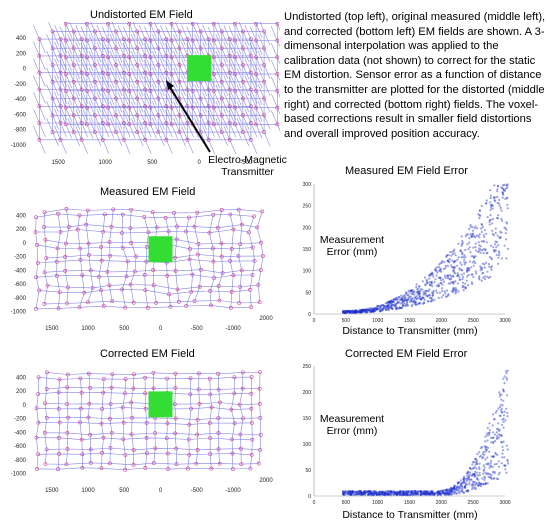 This screenshot has height=525, width=550. I want to click on measured-error-xlabel: Distance to Transmitter (mm), so click(410, 331).